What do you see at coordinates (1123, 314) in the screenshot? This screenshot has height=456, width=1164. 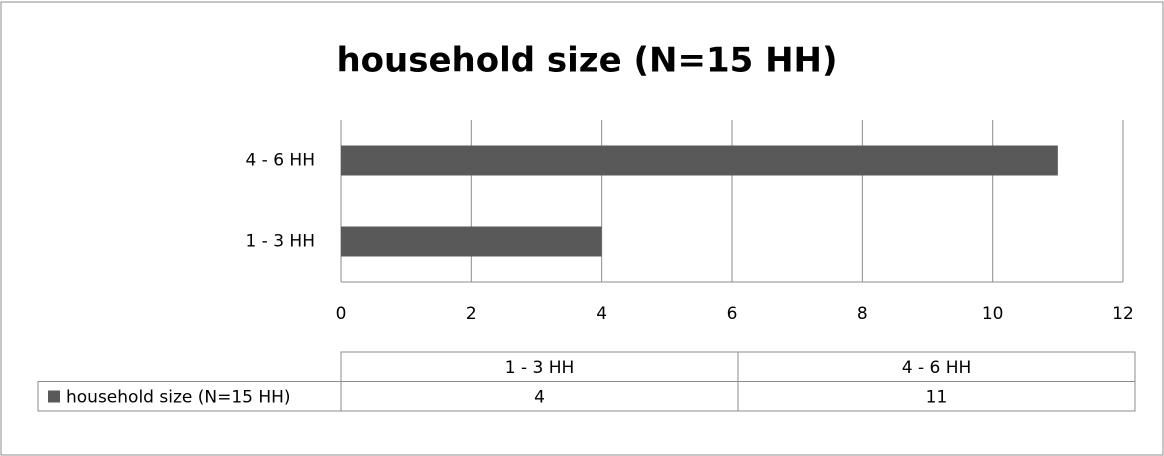 I see `x-tick-label: 12` at bounding box center [1123, 314].